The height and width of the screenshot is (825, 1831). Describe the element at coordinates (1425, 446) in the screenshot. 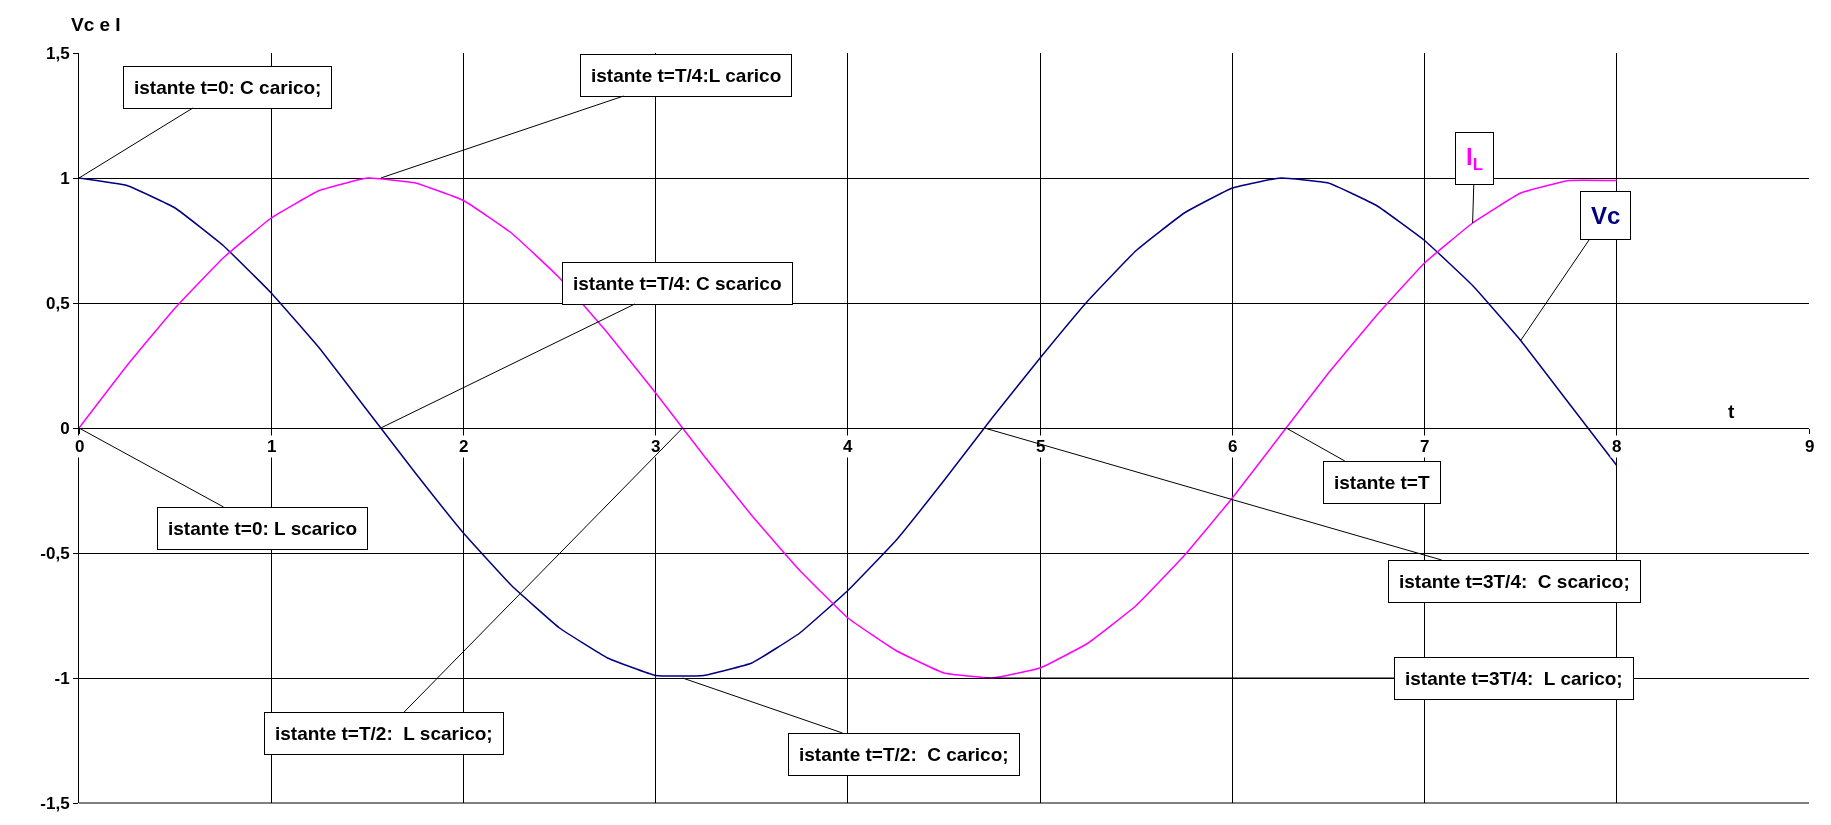

I see `x-tick-label: 7` at that location.